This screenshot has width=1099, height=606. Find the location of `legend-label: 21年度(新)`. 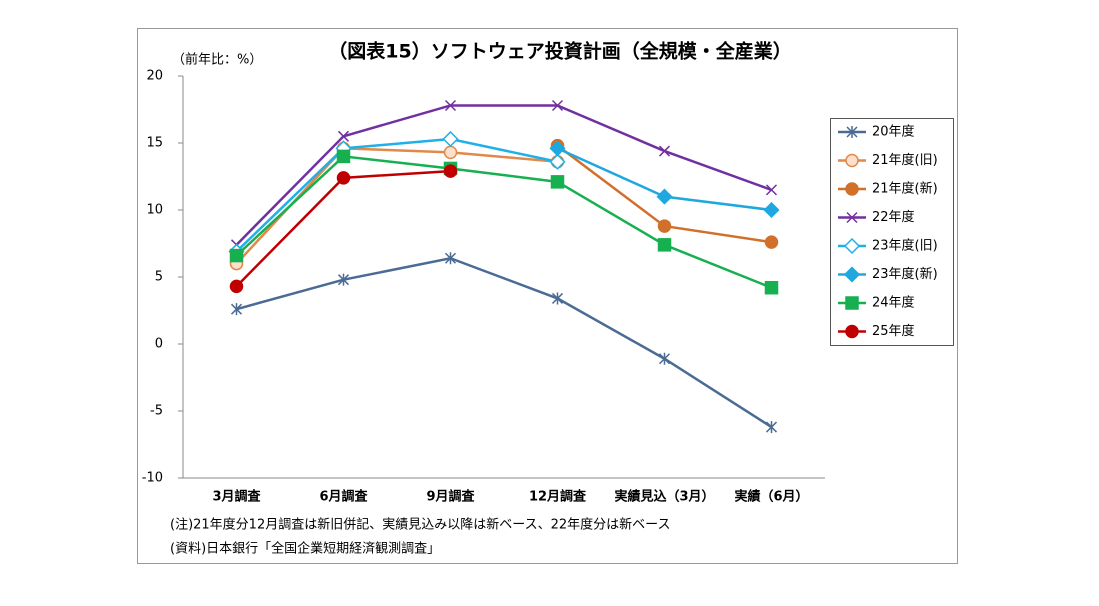

legend-label: 21年度(新) is located at coordinates (905, 189).